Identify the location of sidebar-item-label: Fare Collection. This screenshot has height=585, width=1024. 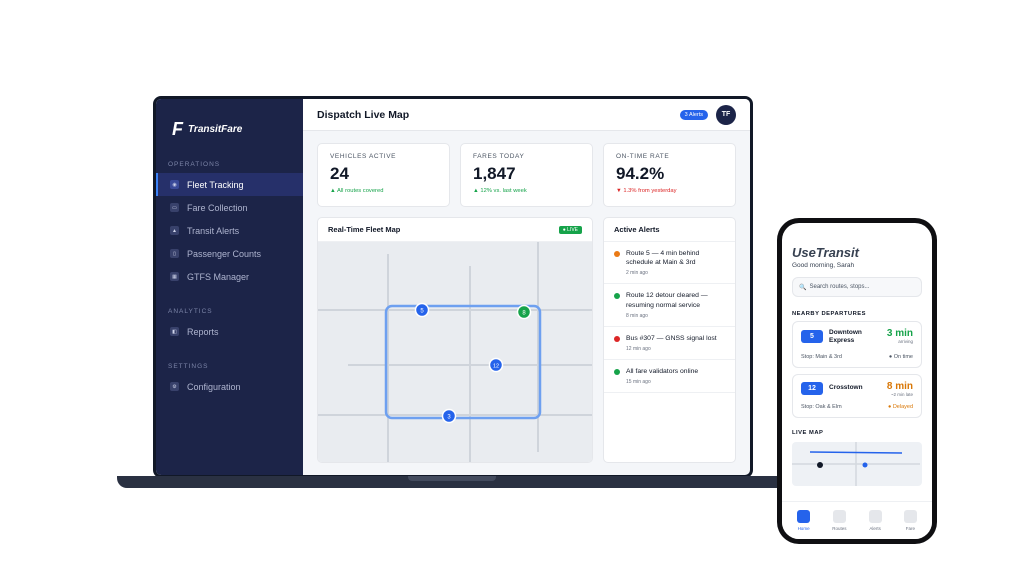
(217, 207).